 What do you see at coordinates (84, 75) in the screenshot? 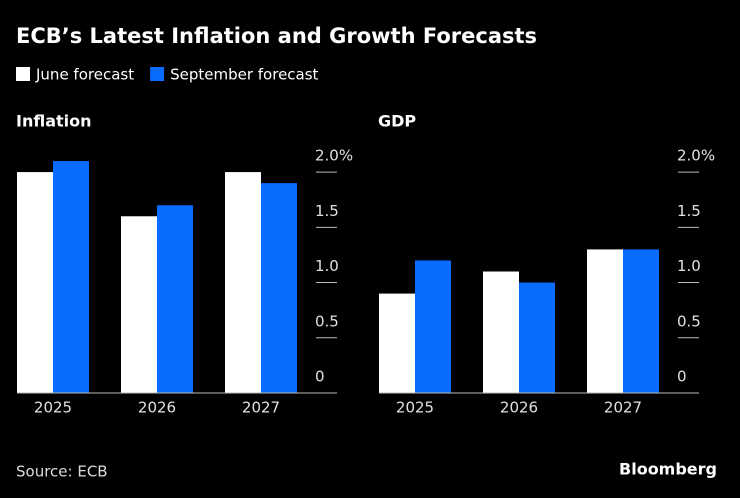
I see `legend-label: June forecast` at bounding box center [84, 75].